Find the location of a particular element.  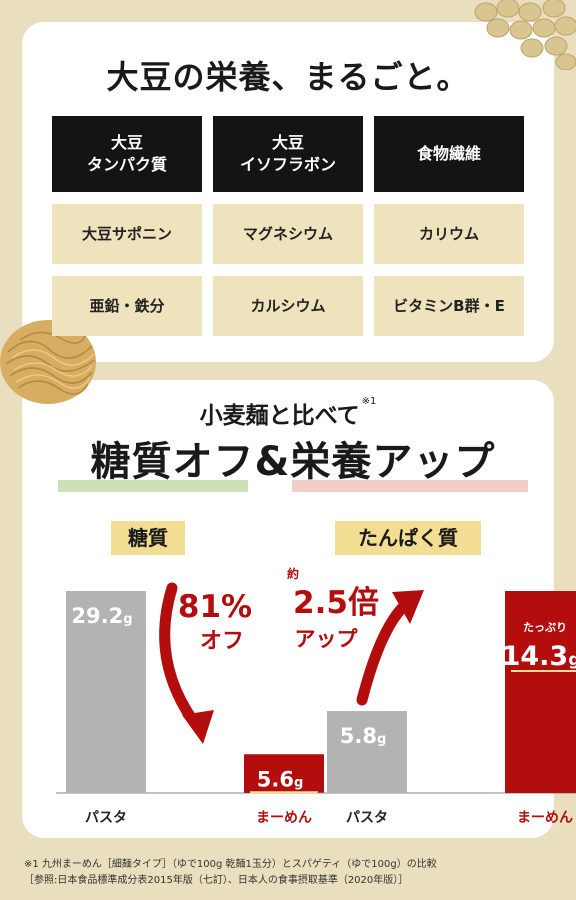

soybeans-decoration is located at coordinates (525, 35).